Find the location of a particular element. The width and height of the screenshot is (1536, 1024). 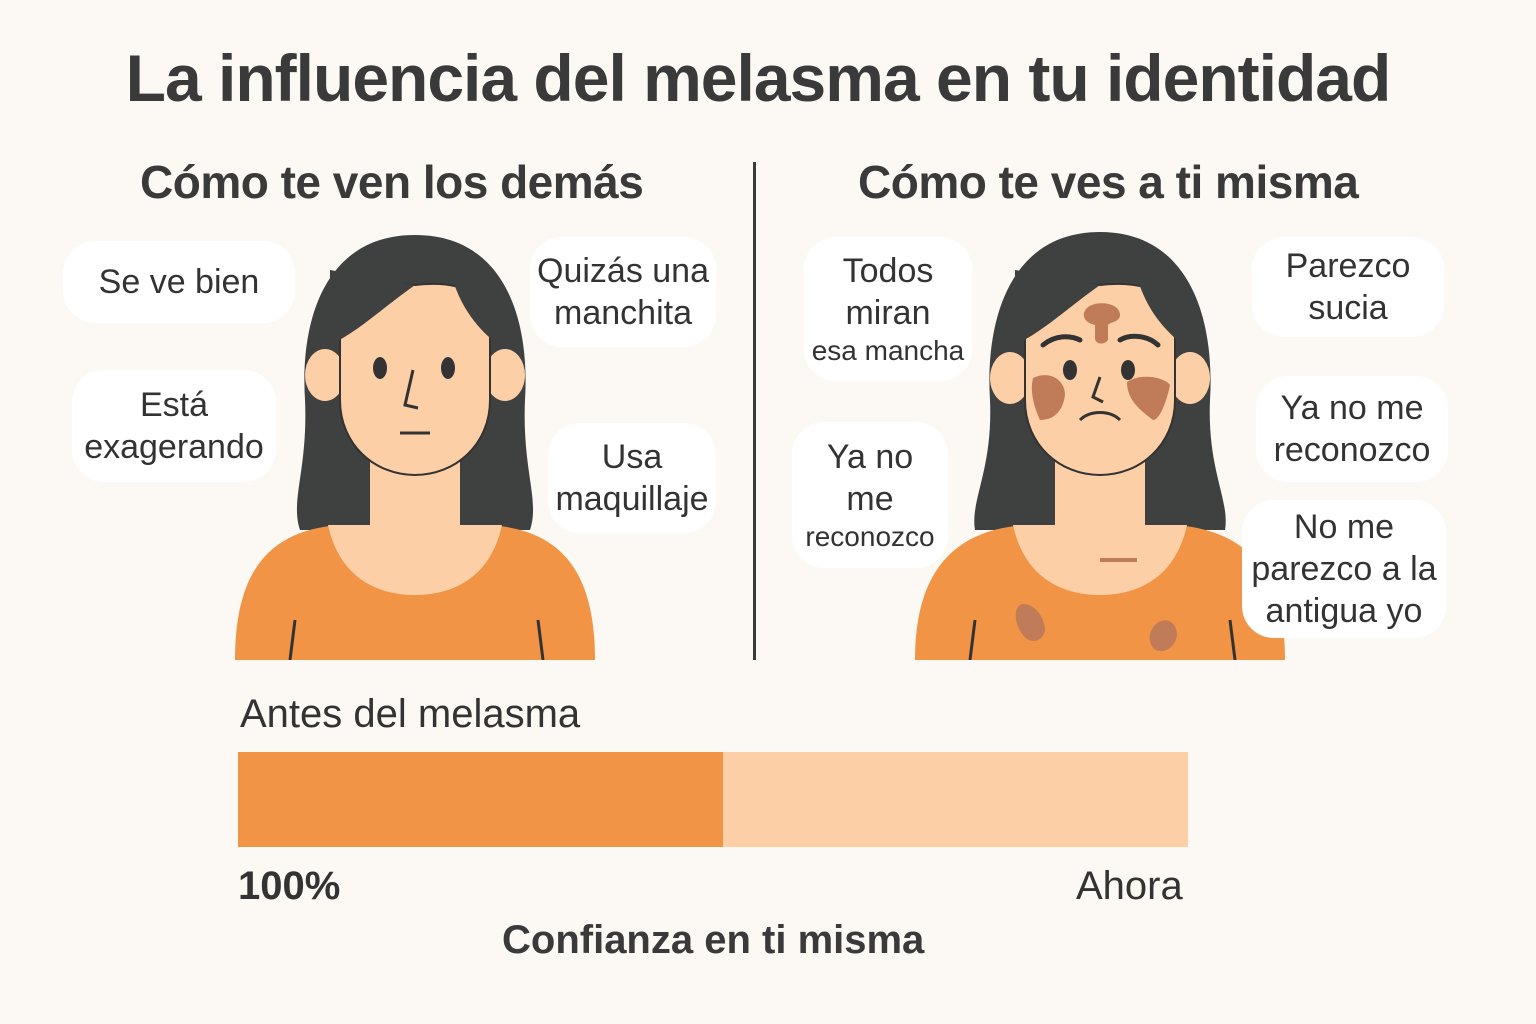

bubble-ya-no-me-reconozco-right: Ya no me reconozco is located at coordinates (1352, 429).